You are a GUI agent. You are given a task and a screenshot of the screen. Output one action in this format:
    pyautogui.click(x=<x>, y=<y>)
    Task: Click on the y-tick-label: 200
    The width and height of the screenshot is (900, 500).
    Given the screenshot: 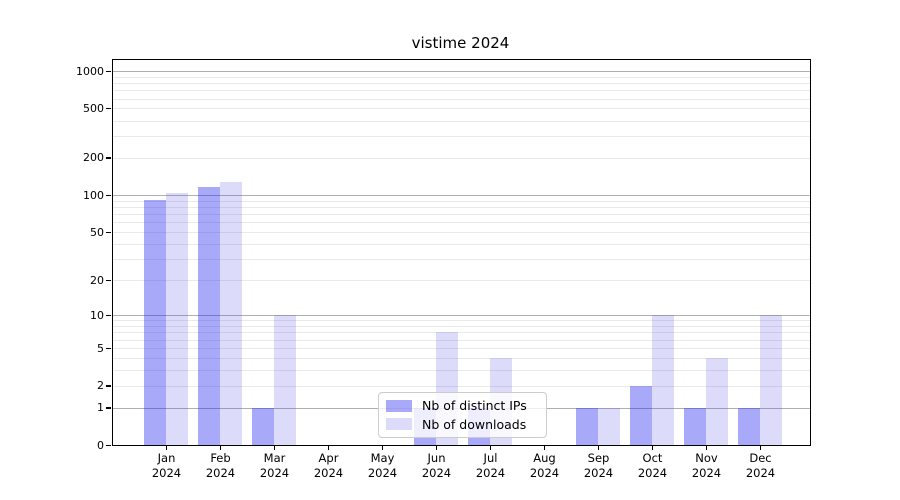 What is the action you would take?
    pyautogui.click(x=93, y=158)
    